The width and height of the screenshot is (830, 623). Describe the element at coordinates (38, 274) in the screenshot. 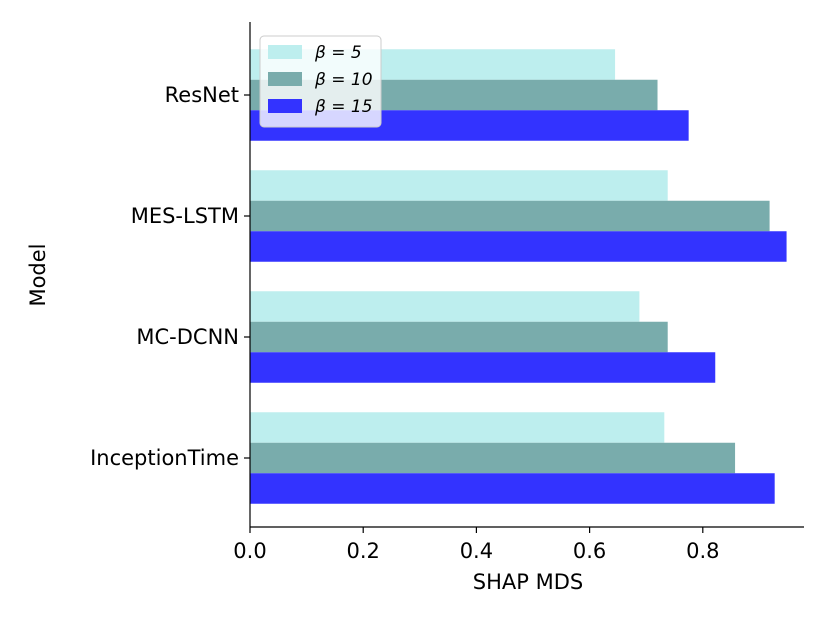

I see `y-axis-label: Model` at that location.